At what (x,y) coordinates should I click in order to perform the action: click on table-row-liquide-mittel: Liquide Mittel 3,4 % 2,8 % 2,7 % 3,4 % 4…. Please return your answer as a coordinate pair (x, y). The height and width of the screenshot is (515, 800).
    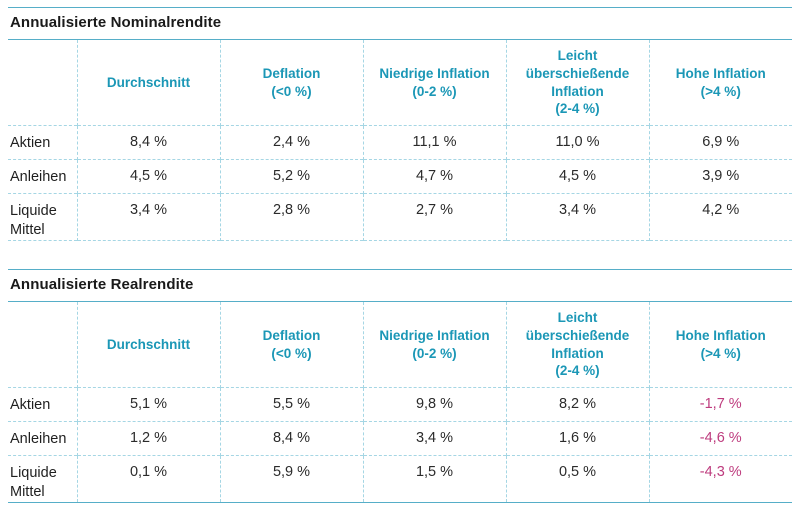
    Looking at the image, I should click on (400, 217).